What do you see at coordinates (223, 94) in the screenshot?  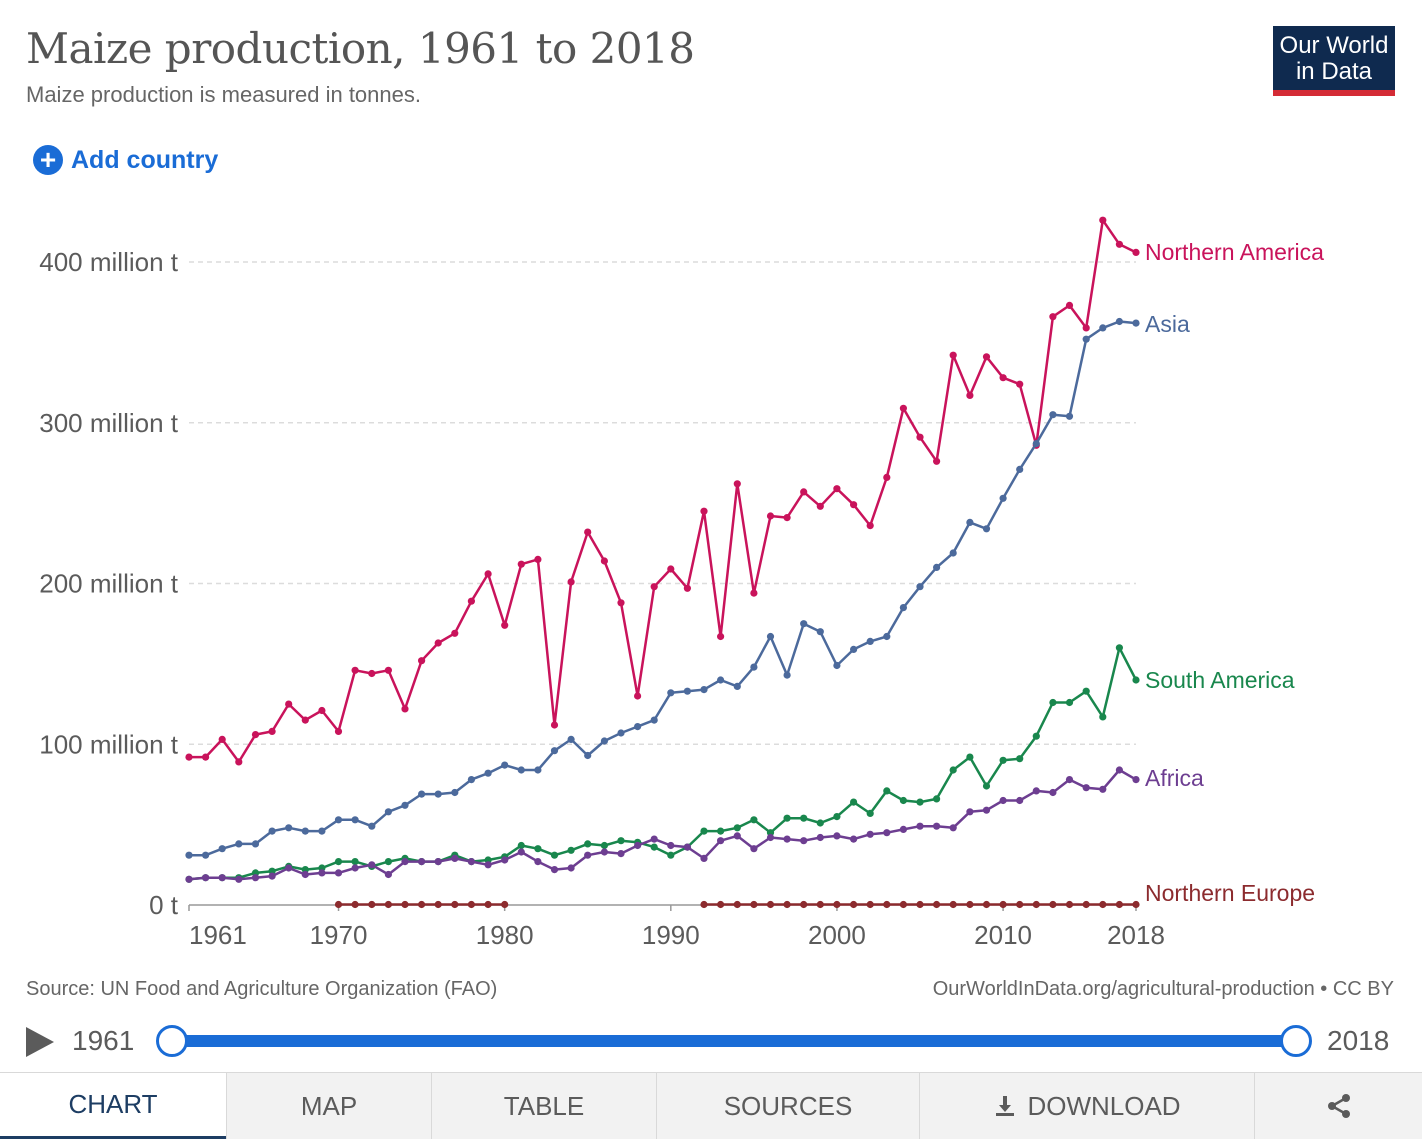 I see `chart-subtitle: Maize production is measured in tonnes.` at bounding box center [223, 94].